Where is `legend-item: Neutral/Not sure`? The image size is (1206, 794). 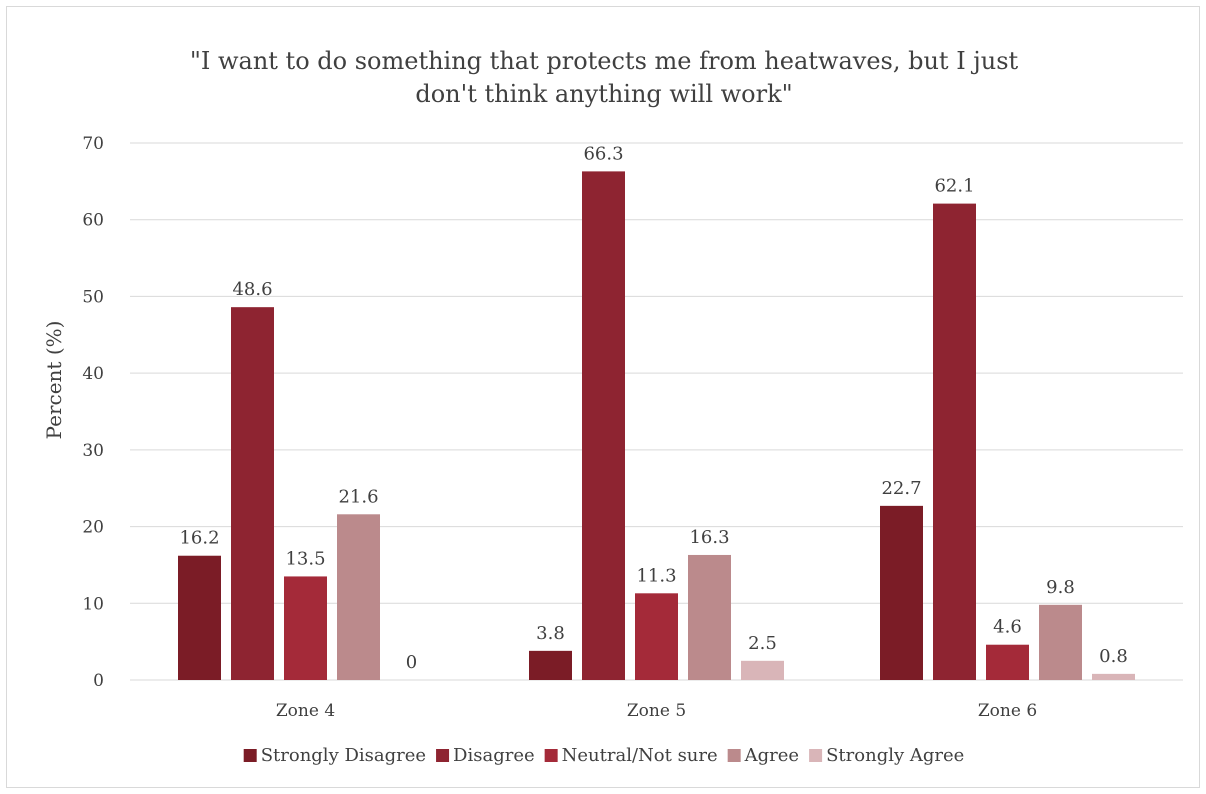 legend-item: Neutral/Not sure is located at coordinates (631, 755).